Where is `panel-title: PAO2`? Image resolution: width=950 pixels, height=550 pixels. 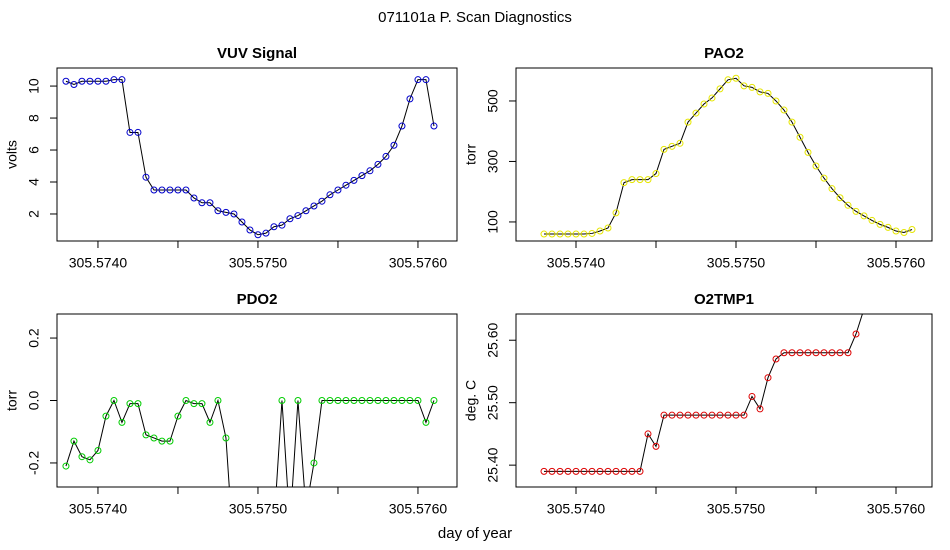 panel-title: PAO2 is located at coordinates (724, 53).